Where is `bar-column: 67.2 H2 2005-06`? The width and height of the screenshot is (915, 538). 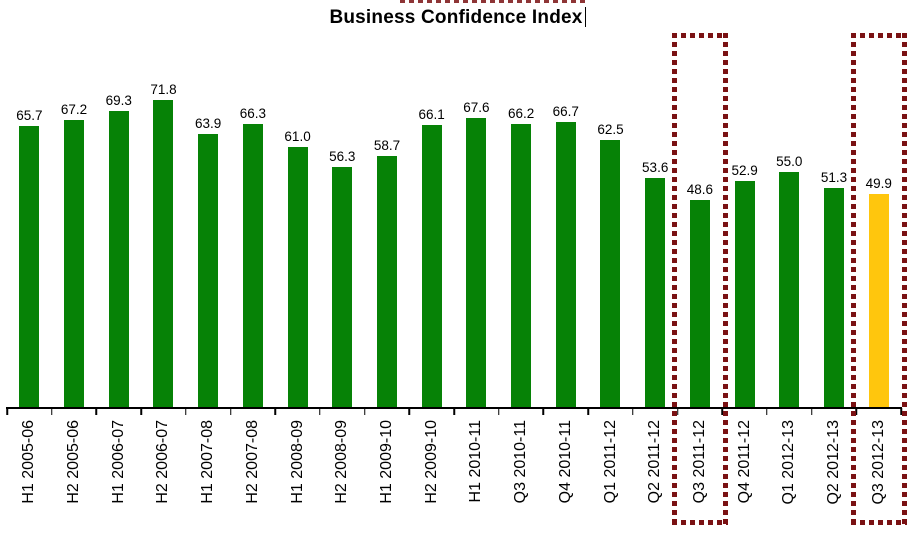 bar-column: 67.2 H2 2005-06 is located at coordinates (74, 268).